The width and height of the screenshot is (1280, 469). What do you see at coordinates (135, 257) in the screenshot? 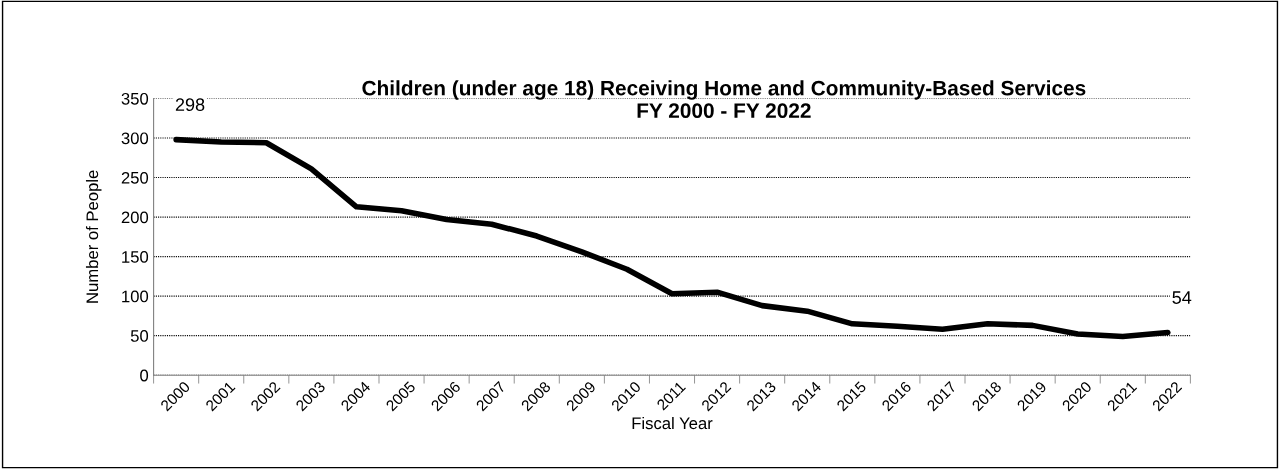
I see `y-tick-label: 150` at bounding box center [135, 257].